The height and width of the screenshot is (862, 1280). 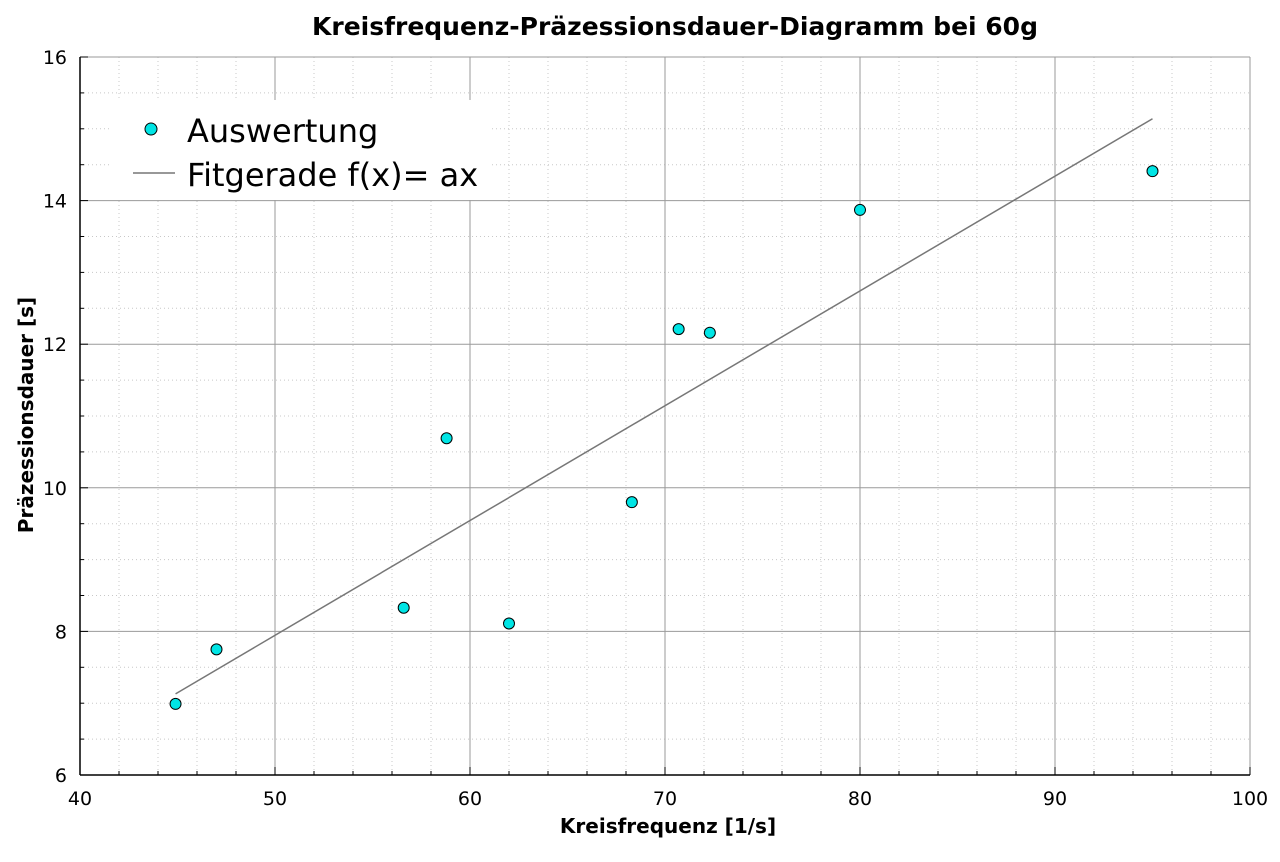 What do you see at coordinates (26, 415) in the screenshot?
I see `y-axis-label: Präzessionsdauer [s]` at bounding box center [26, 415].